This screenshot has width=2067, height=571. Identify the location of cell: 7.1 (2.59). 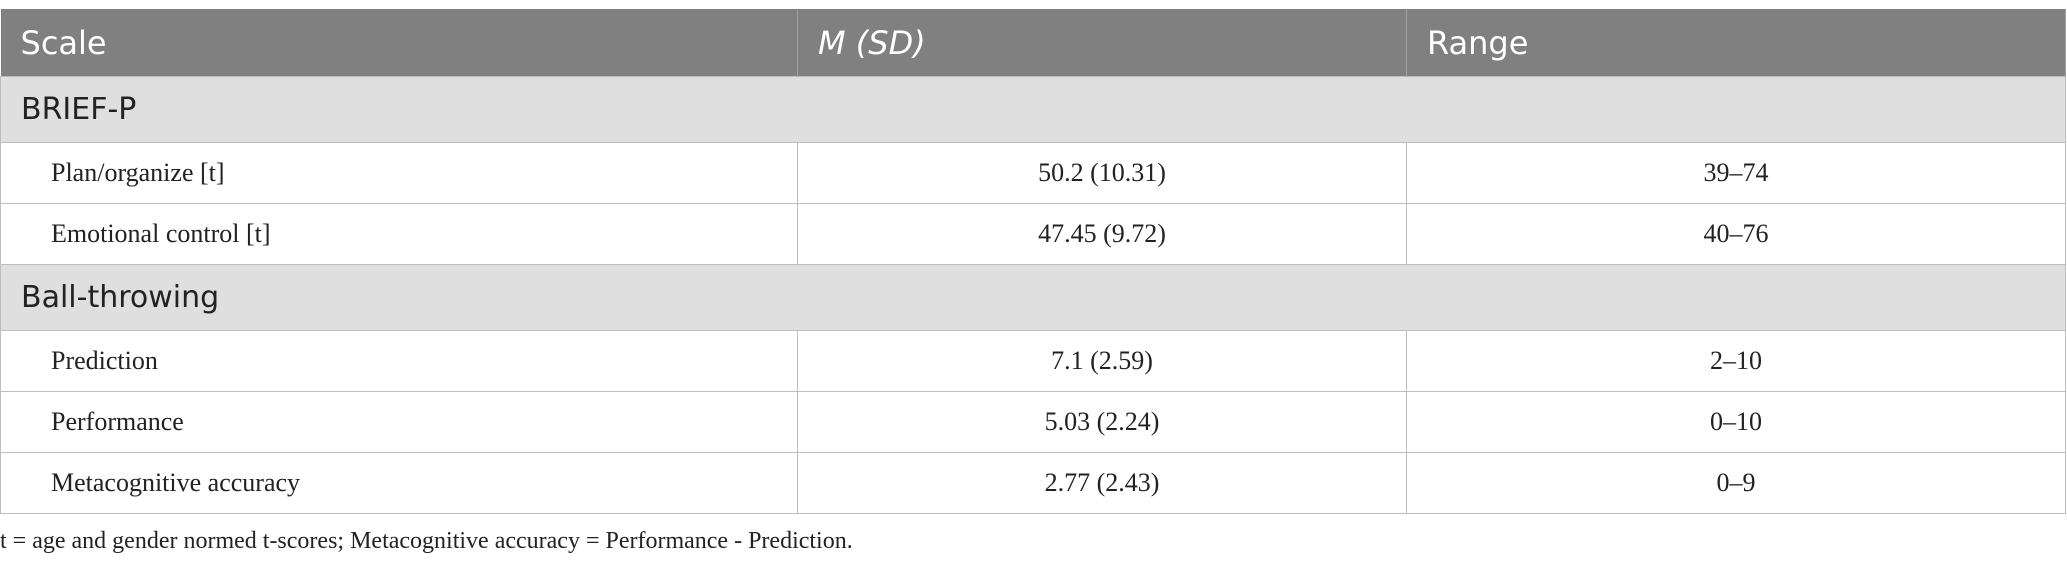
(1102, 361).